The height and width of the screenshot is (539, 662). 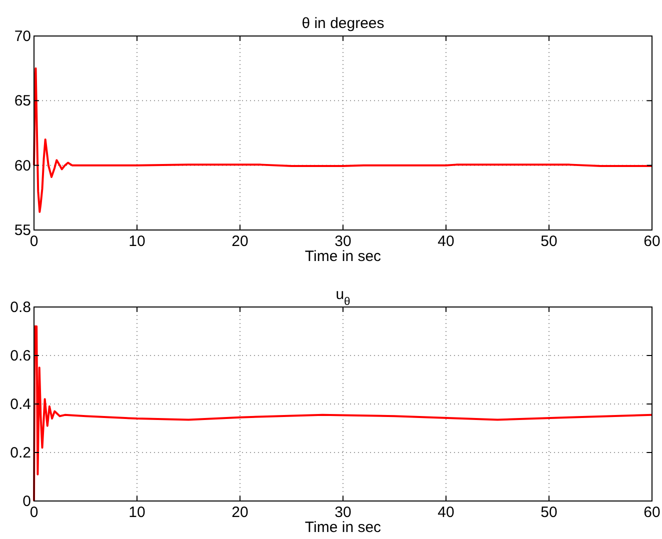 I want to click on y-tick-label: 0.2, so click(x=20, y=453).